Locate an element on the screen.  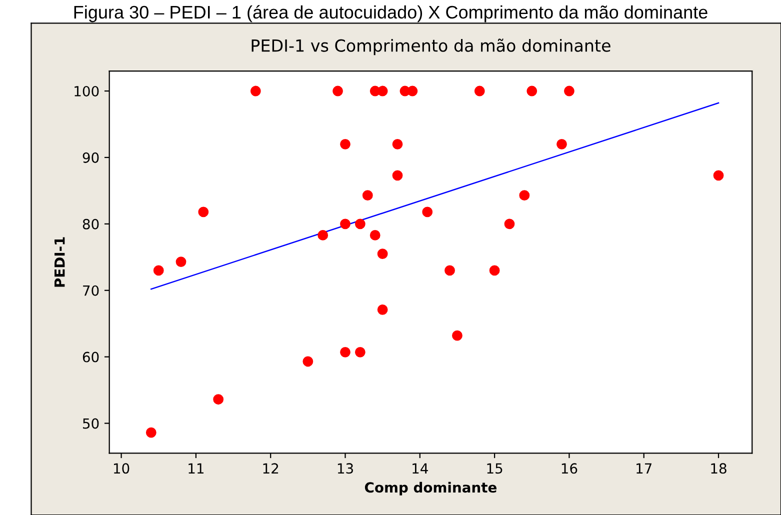
x-tick-label: 14 is located at coordinates (420, 468).